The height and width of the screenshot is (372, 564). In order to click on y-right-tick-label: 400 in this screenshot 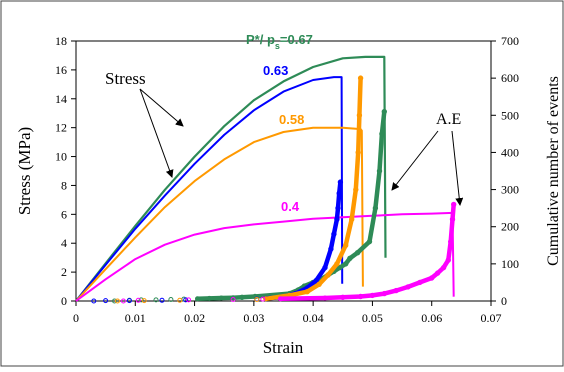, I will do `click(510, 152)`.